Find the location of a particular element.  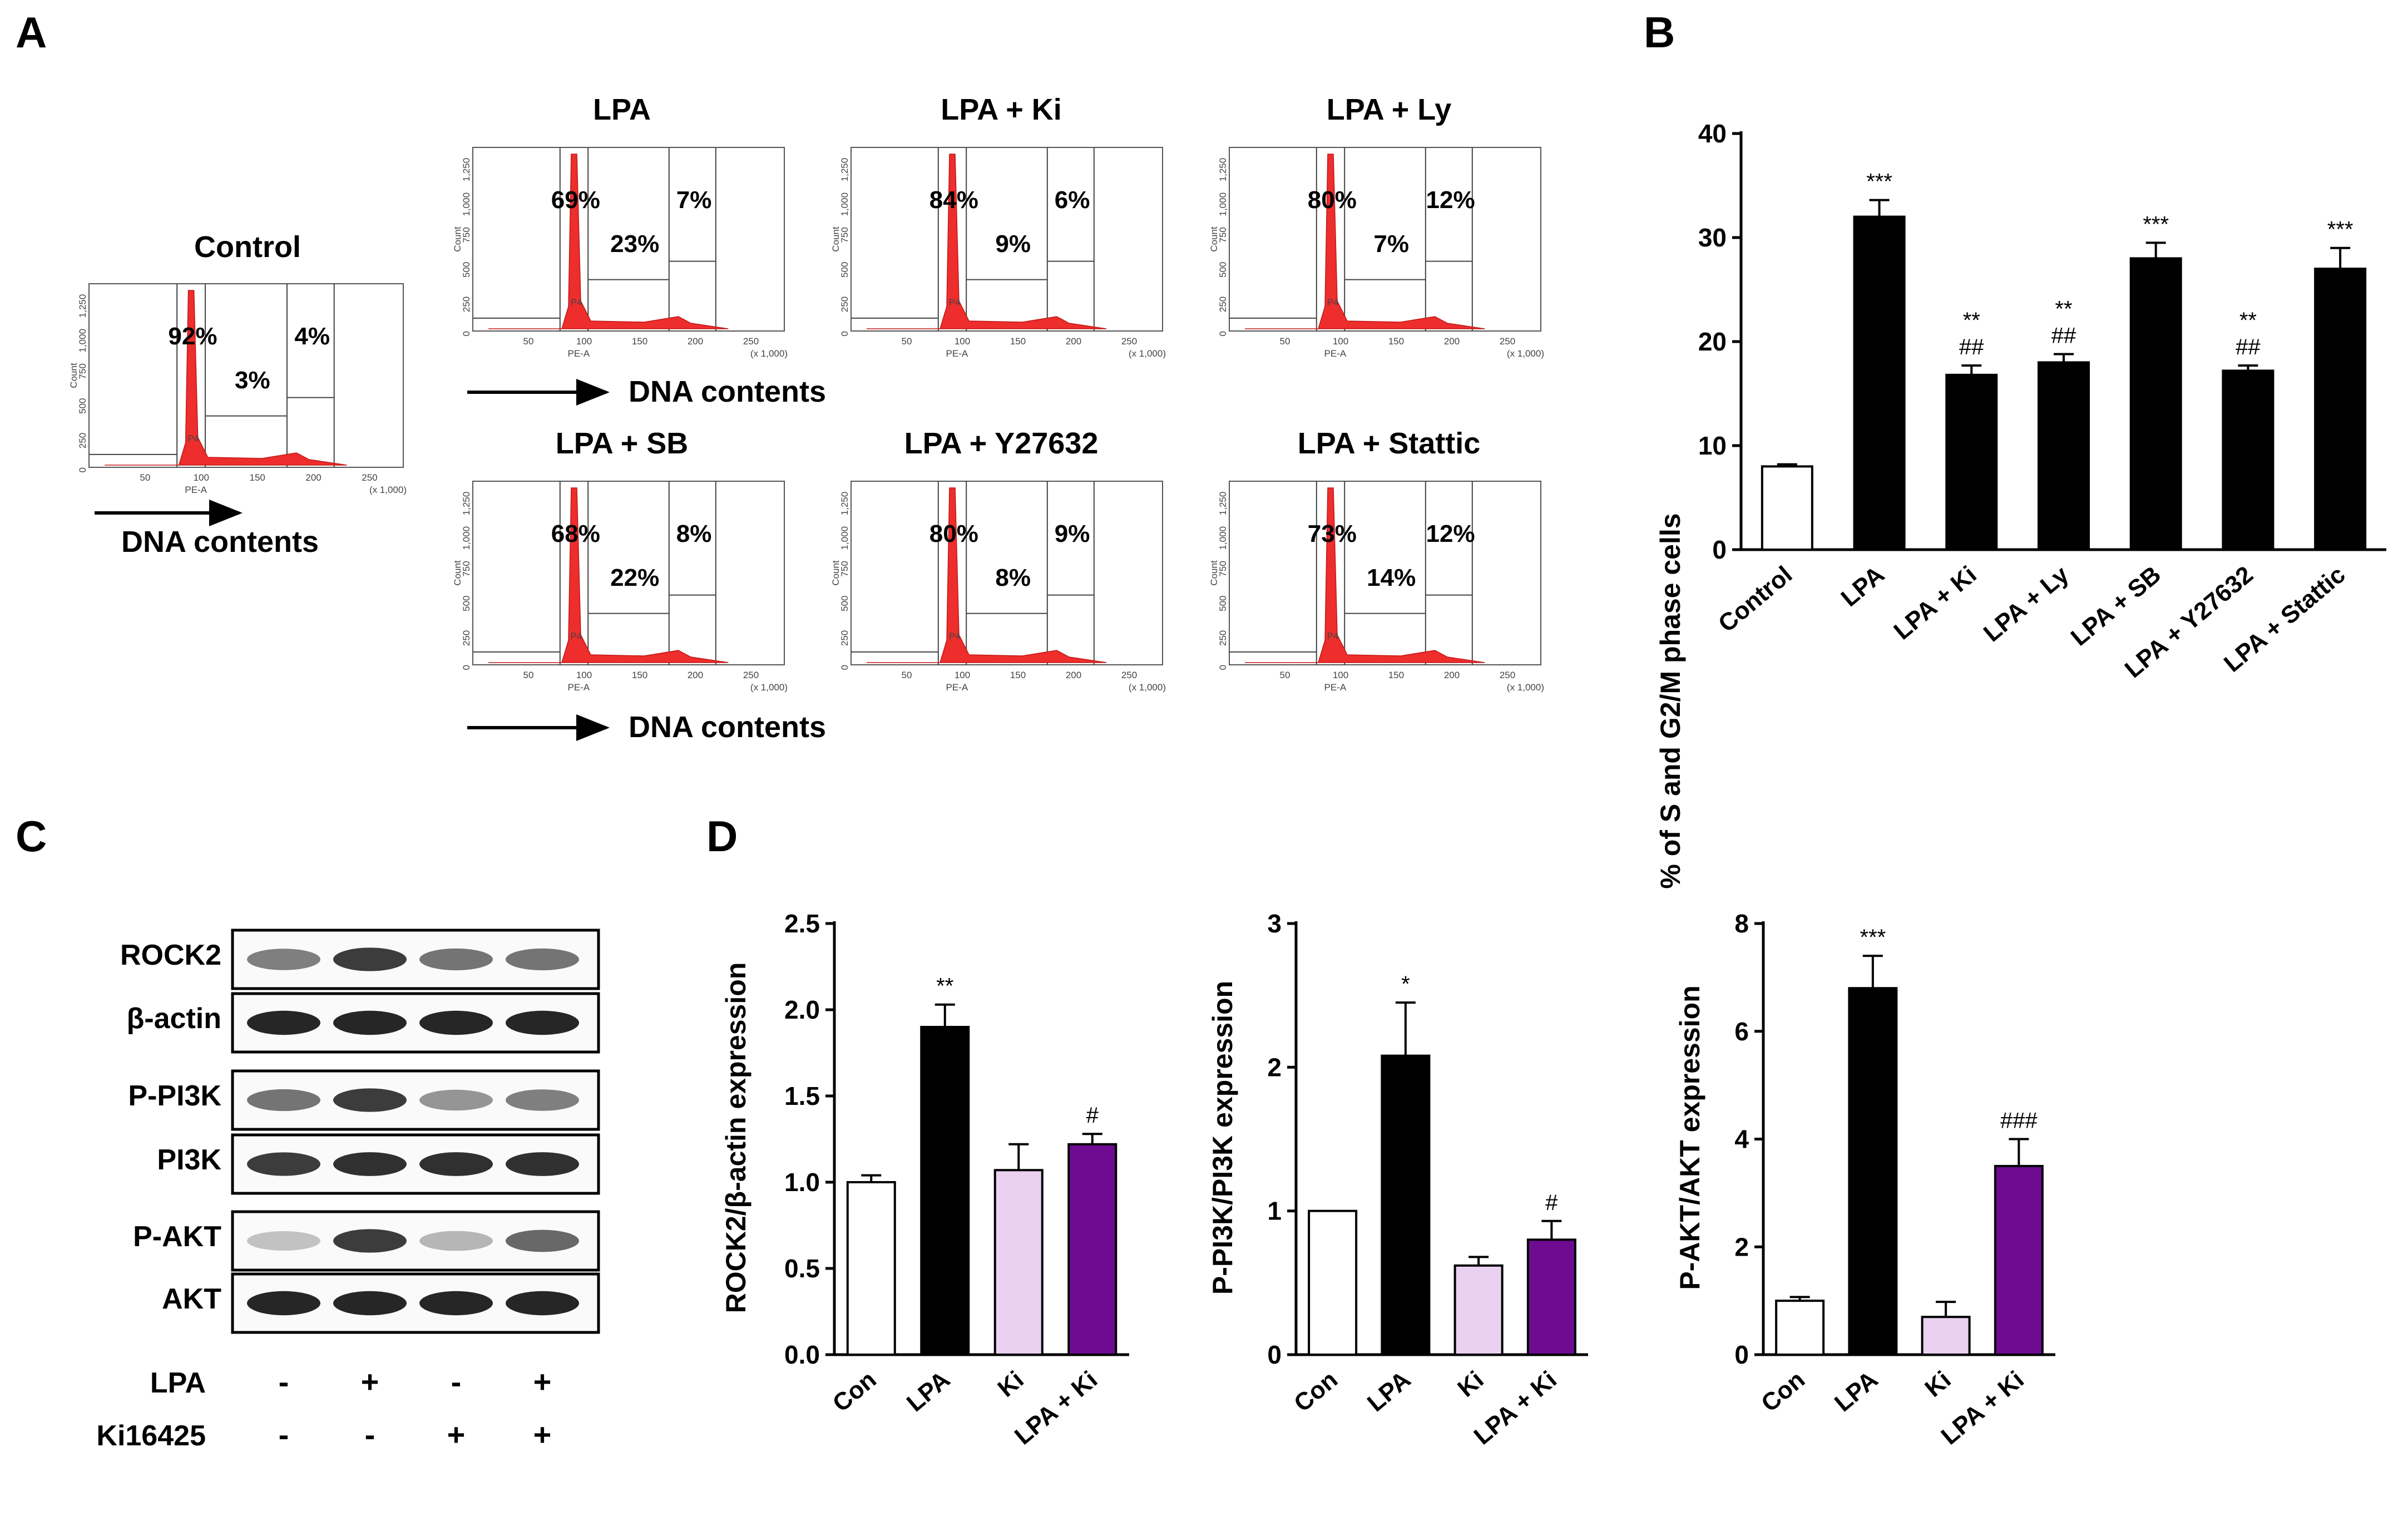

y-tick-label: 20 is located at coordinates (1713, 341).